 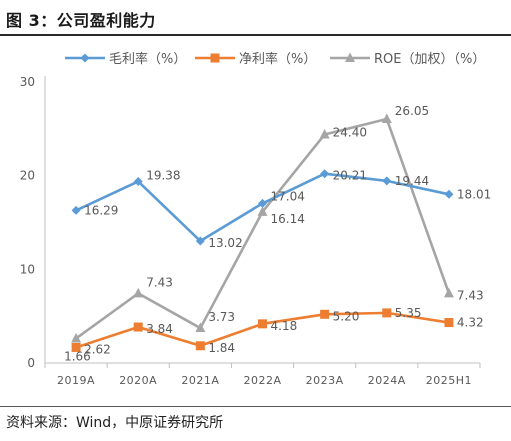 What do you see at coordinates (346, 316) in the screenshot?
I see `data-label: 5.20` at bounding box center [346, 316].